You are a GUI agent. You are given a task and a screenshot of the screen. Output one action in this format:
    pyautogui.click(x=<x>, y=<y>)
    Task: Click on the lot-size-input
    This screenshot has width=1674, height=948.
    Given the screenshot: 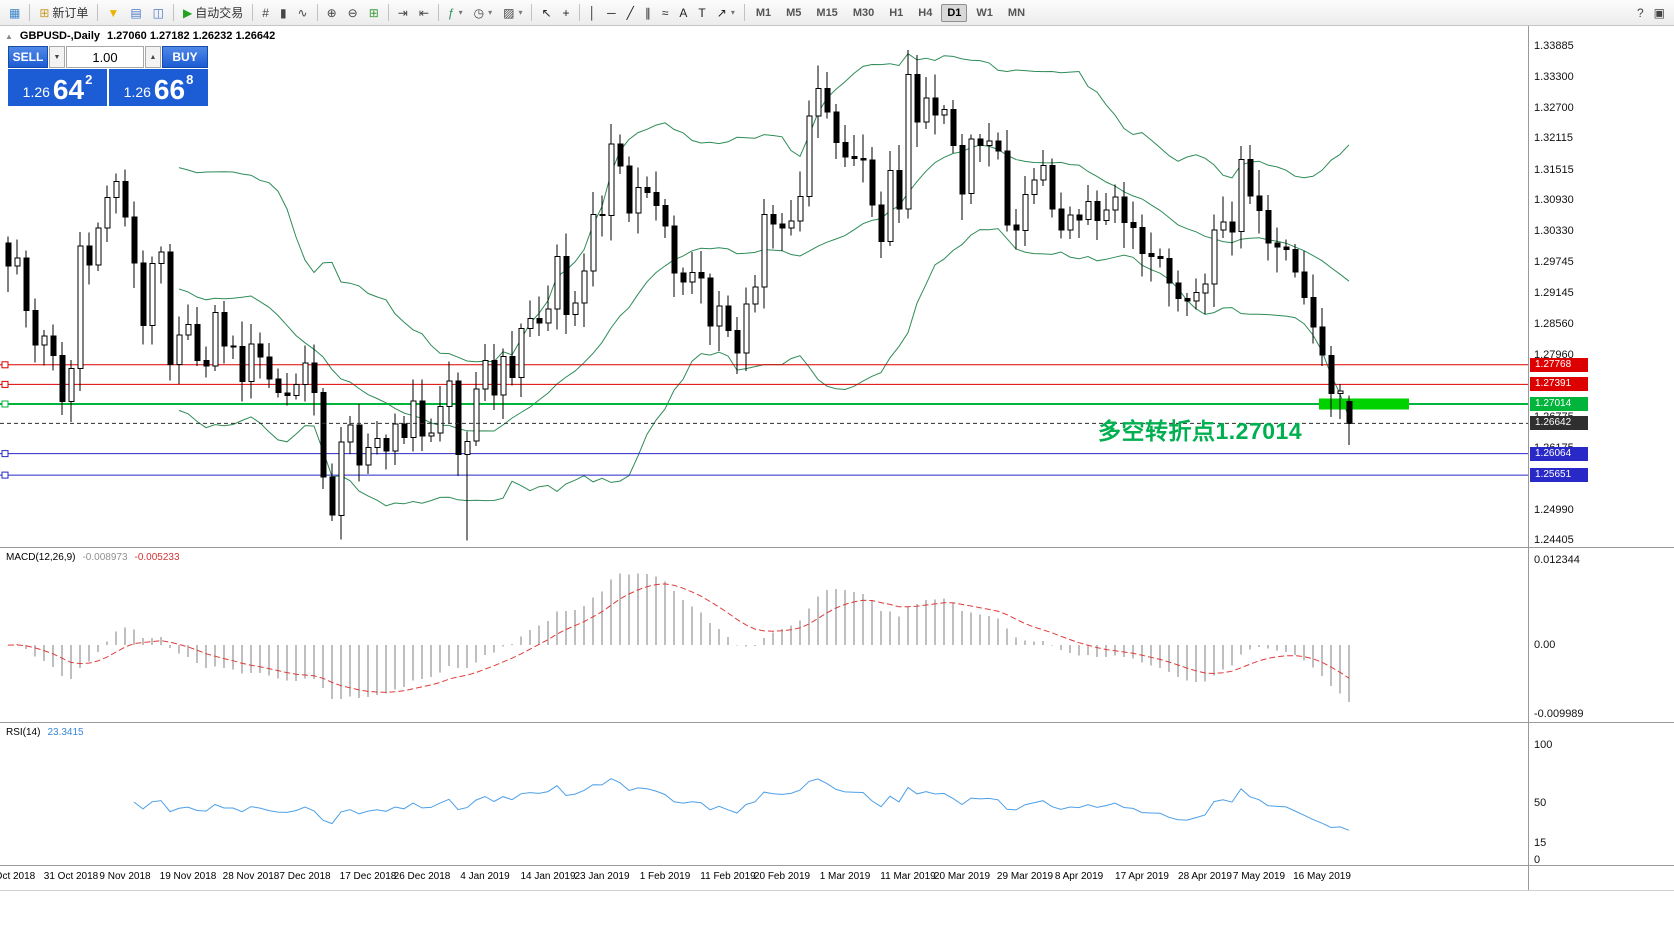 What is the action you would take?
    pyautogui.click(x=105, y=57)
    